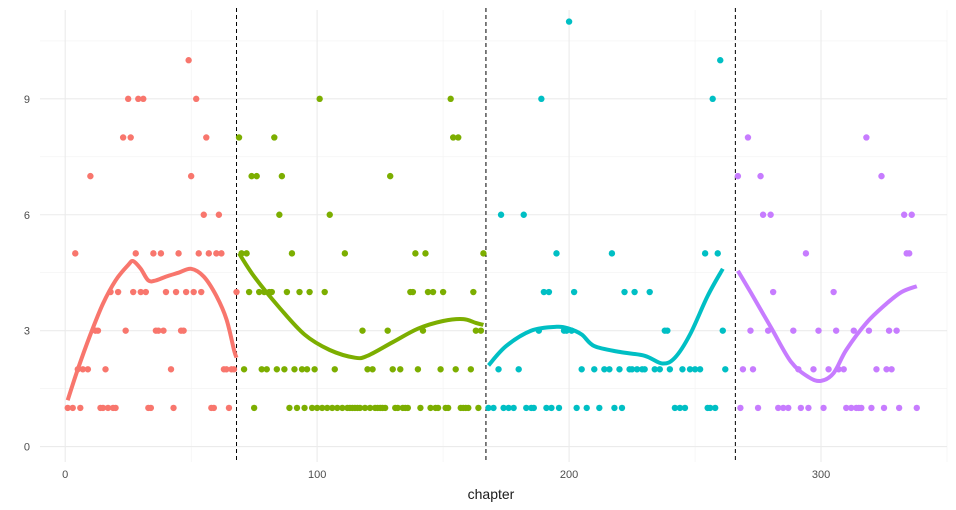  What do you see at coordinates (821, 475) in the screenshot?
I see `x-tick-label: 300` at bounding box center [821, 475].